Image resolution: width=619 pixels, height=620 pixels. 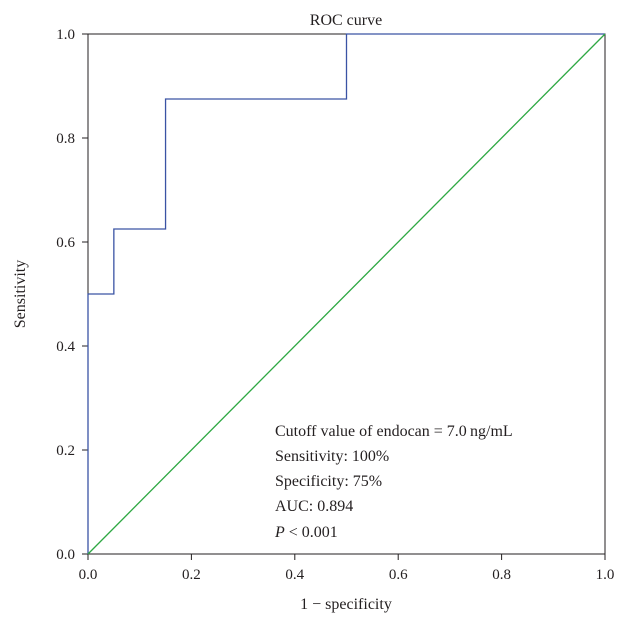 What do you see at coordinates (501, 575) in the screenshot?
I see `x-tick-label: 0.8` at bounding box center [501, 575].